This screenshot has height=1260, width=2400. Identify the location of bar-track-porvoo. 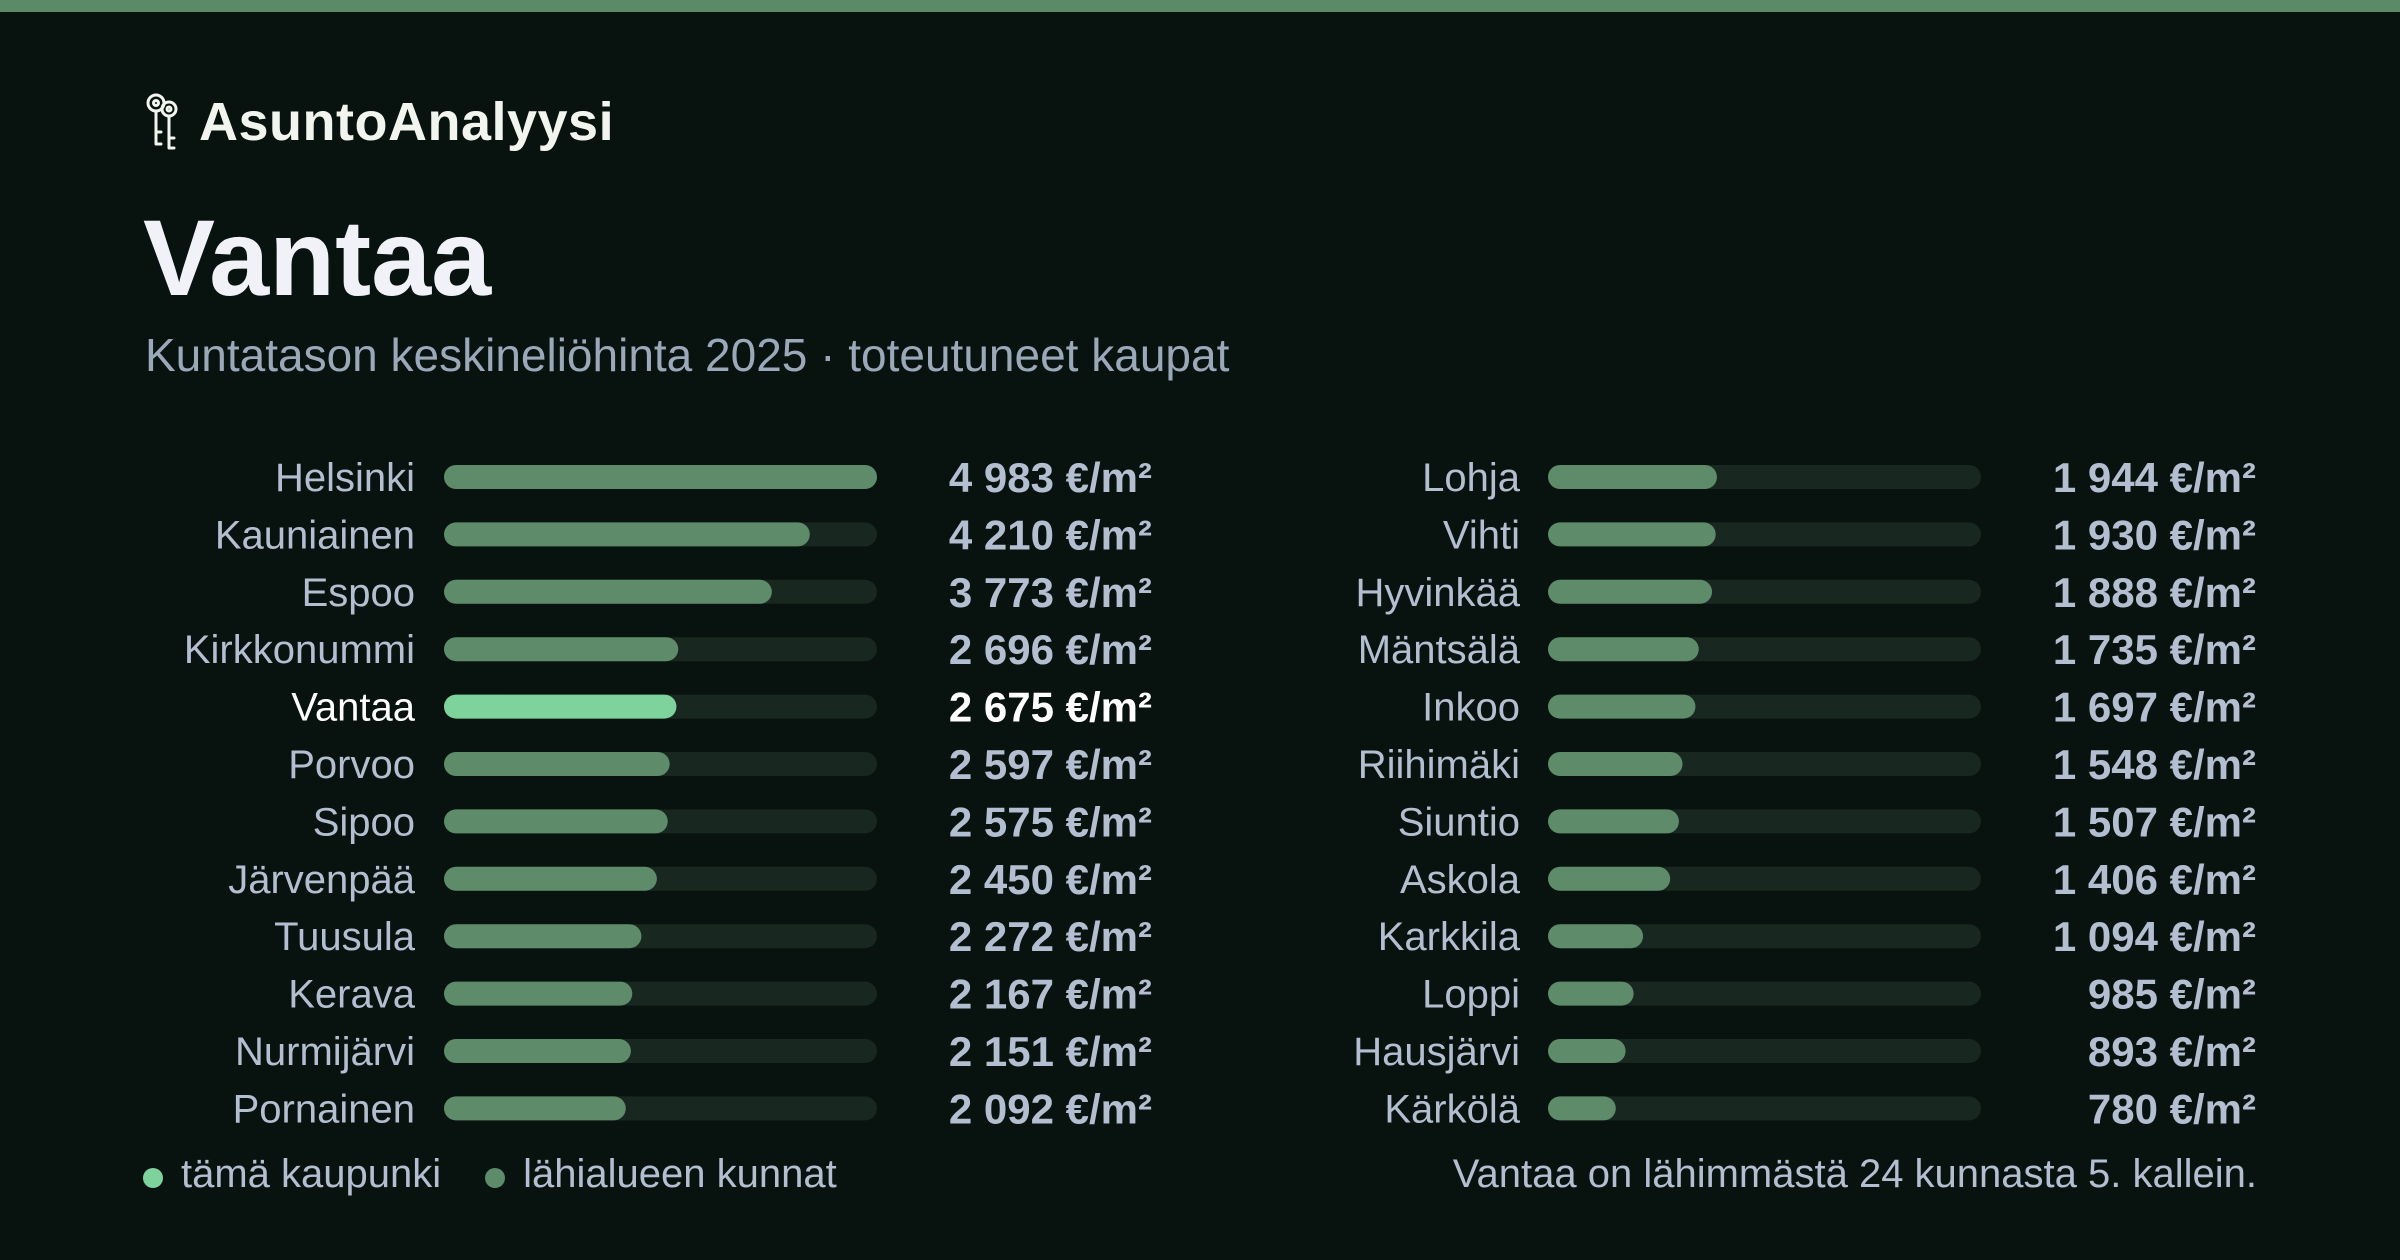
(660, 764).